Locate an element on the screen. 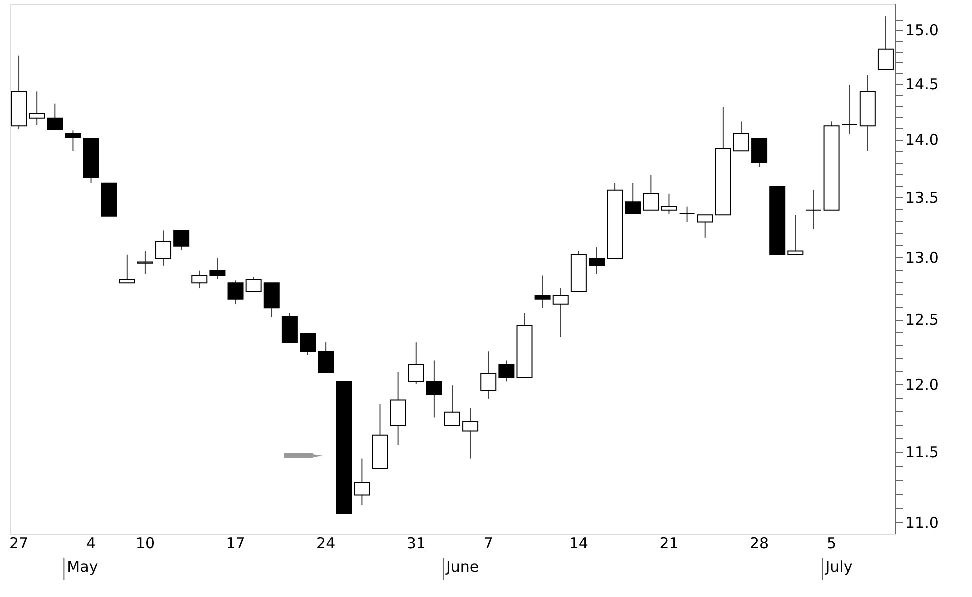 This screenshot has width=972, height=597. x-tick-label: 28 is located at coordinates (760, 543).